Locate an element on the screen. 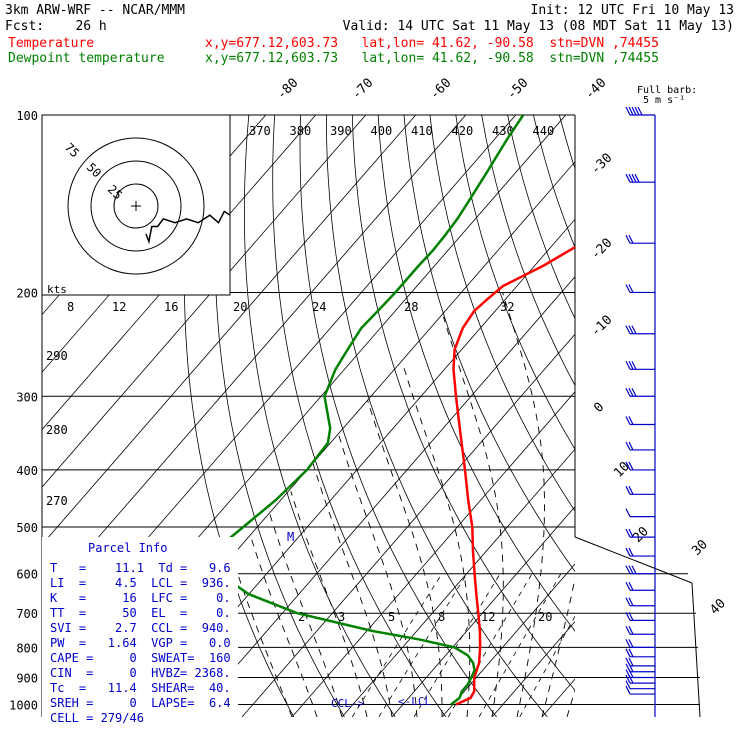 The image size is (740, 740). pressure-tick-label: 400 is located at coordinates (27, 471).